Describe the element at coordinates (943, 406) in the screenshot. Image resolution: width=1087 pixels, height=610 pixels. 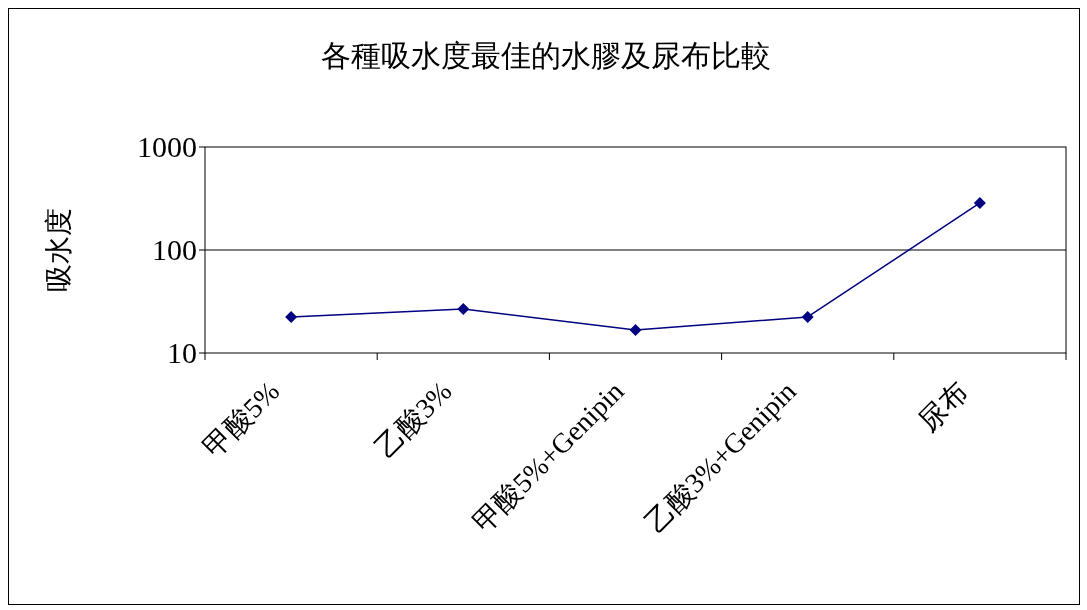
I see `x-tick-label: 尿布` at that location.